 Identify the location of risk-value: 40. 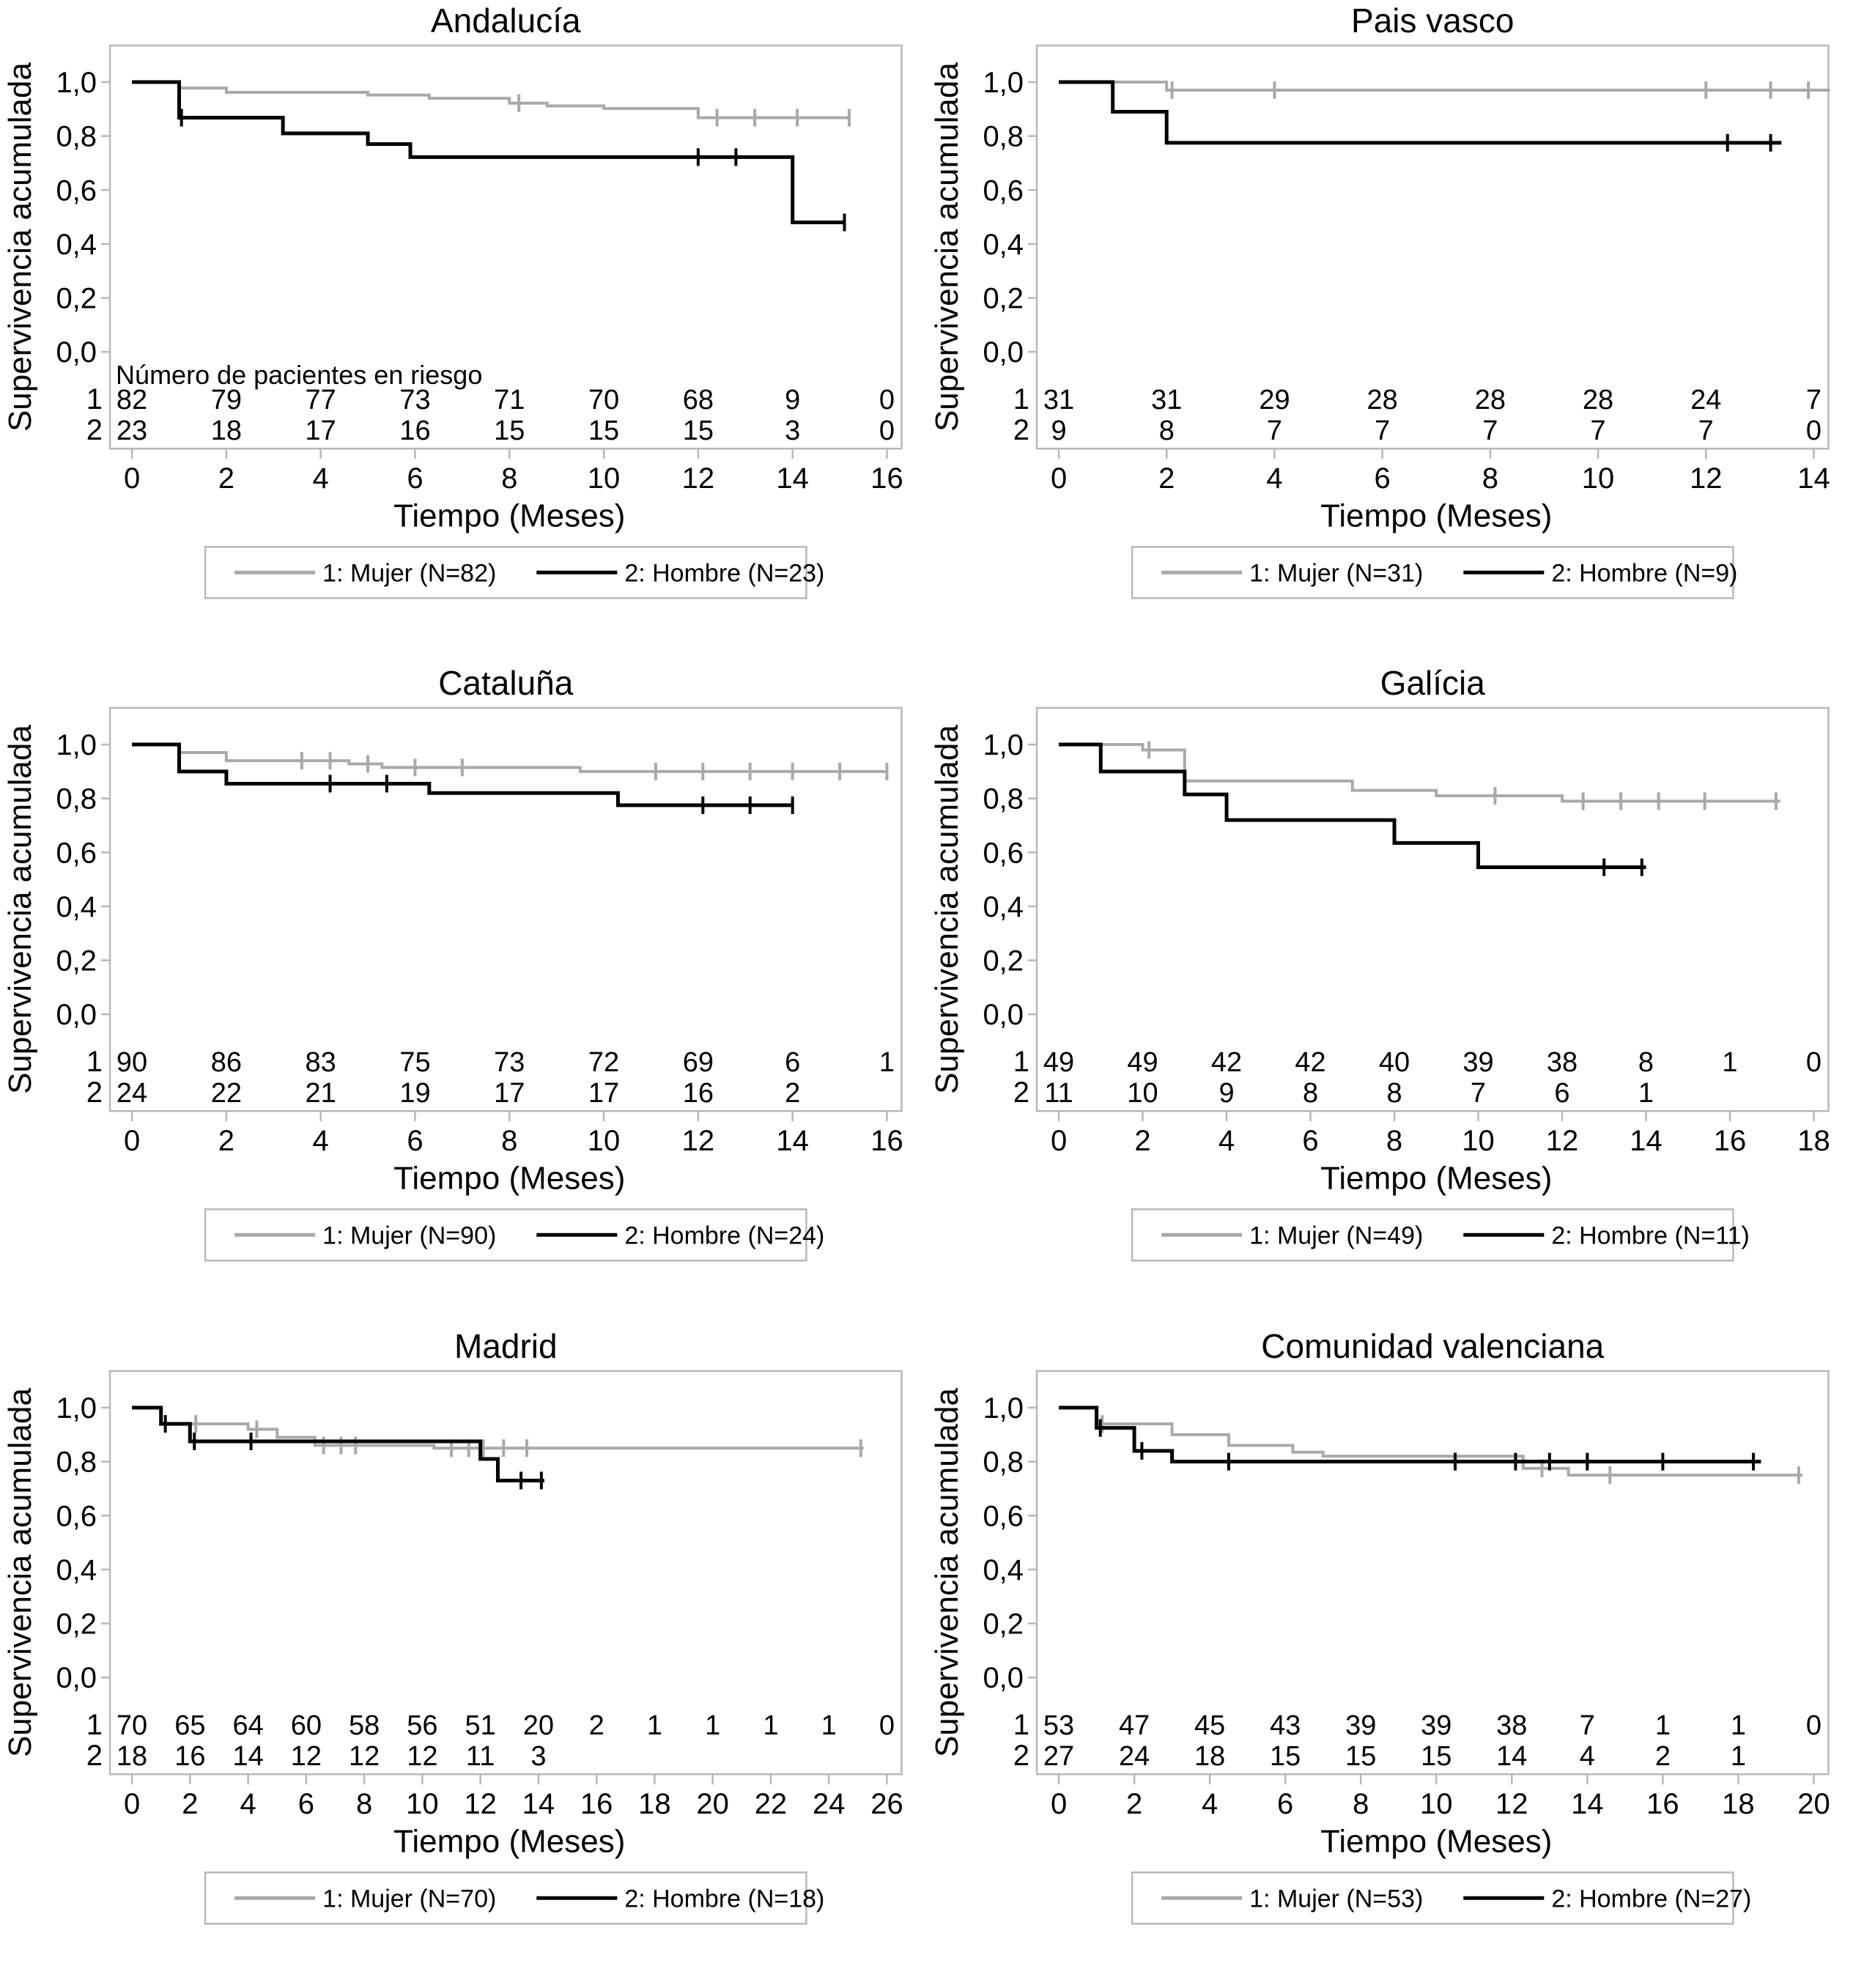
(1394, 1063).